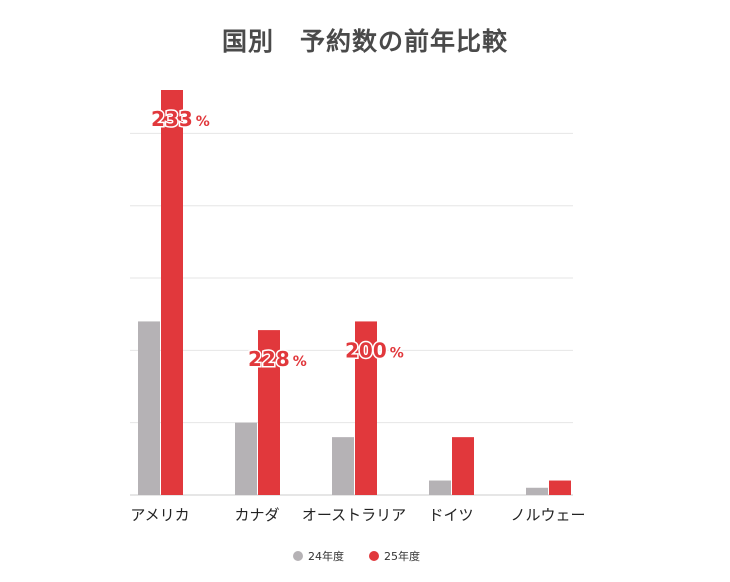 Image resolution: width=730 pixels, height=582 pixels. What do you see at coordinates (159, 515) in the screenshot?
I see `category-label: アメリカ` at bounding box center [159, 515].